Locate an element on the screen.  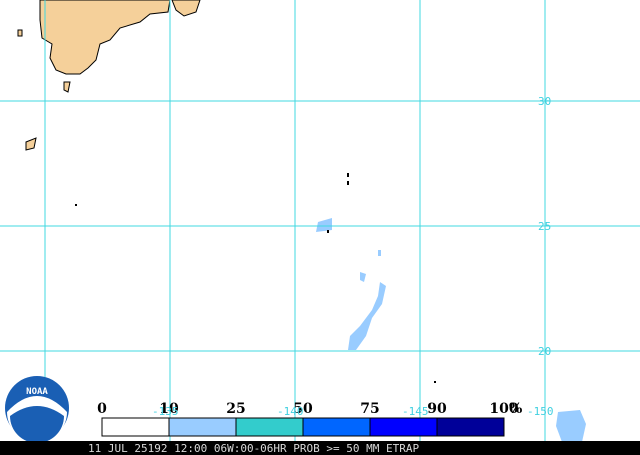
lon-label: -135 is located at coordinates (165, 411).